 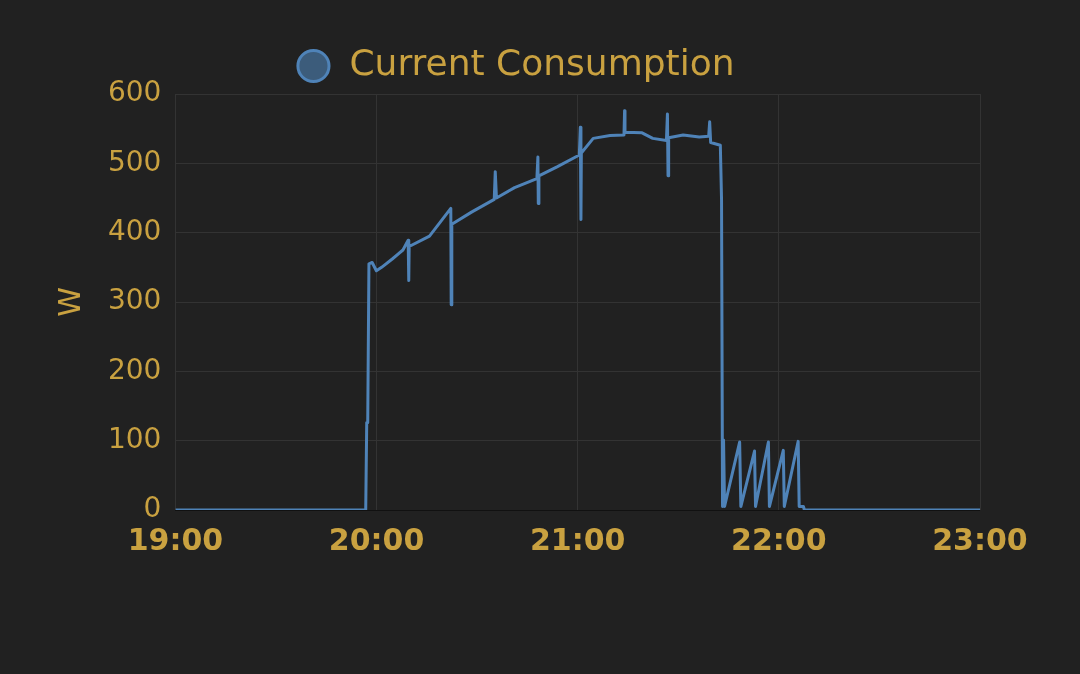 I want to click on y-tick-label: 500, so click(x=134, y=161).